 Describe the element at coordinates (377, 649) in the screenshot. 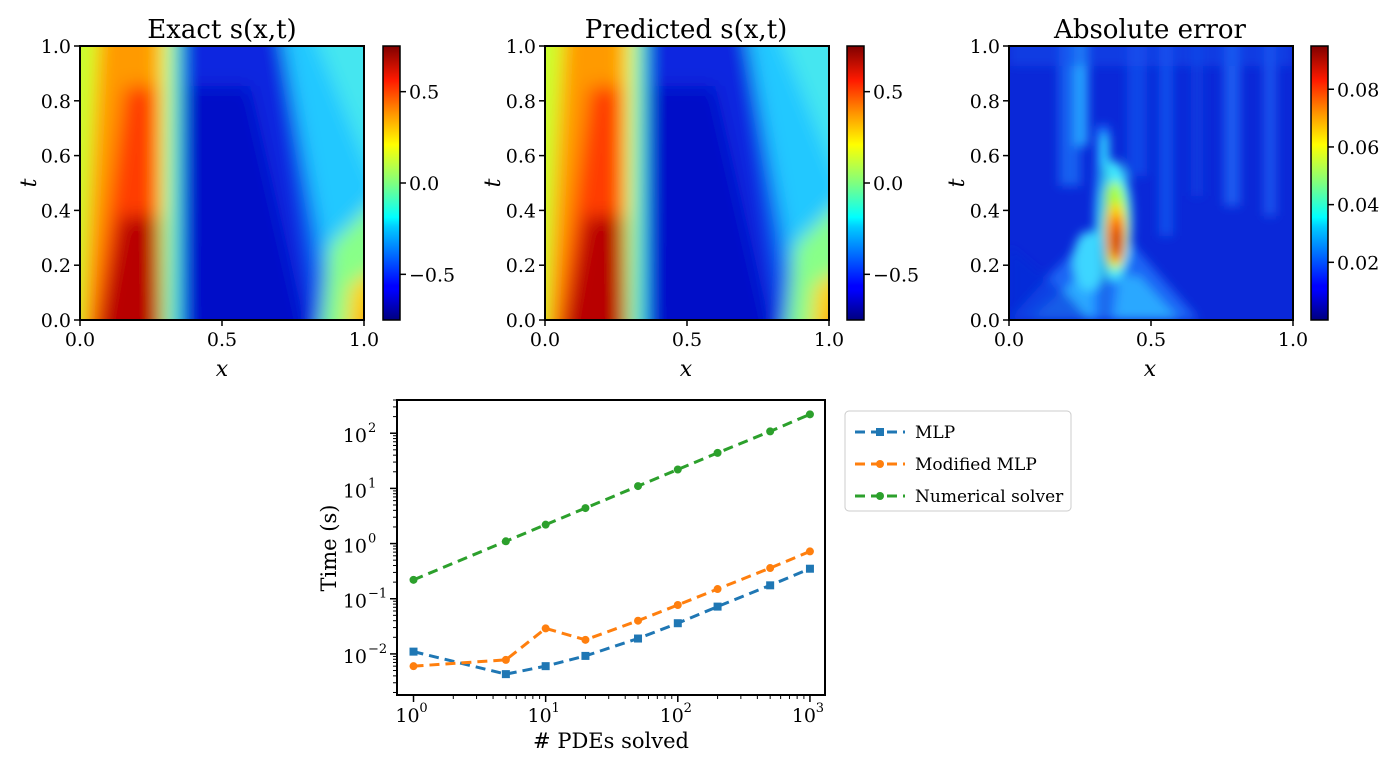

I see `y-tick-exponent: −2` at that location.